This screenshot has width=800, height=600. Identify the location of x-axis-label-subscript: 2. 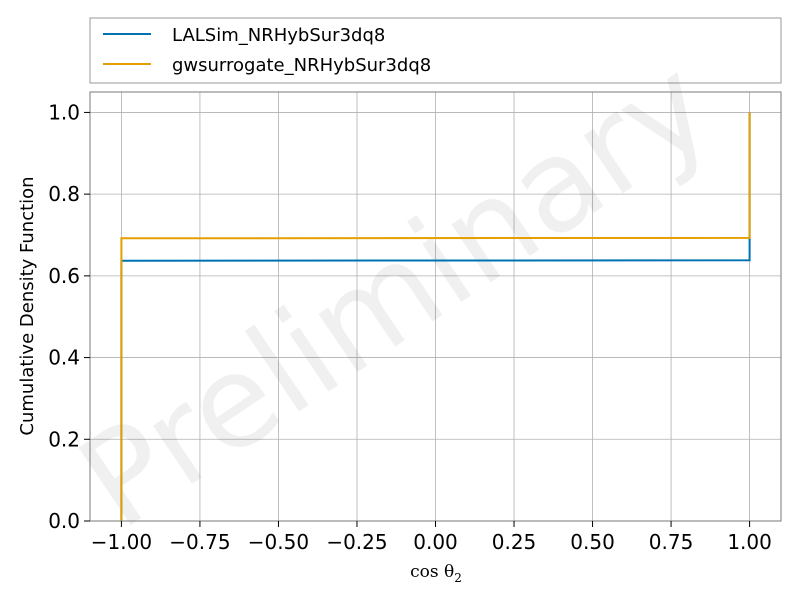
(458, 578).